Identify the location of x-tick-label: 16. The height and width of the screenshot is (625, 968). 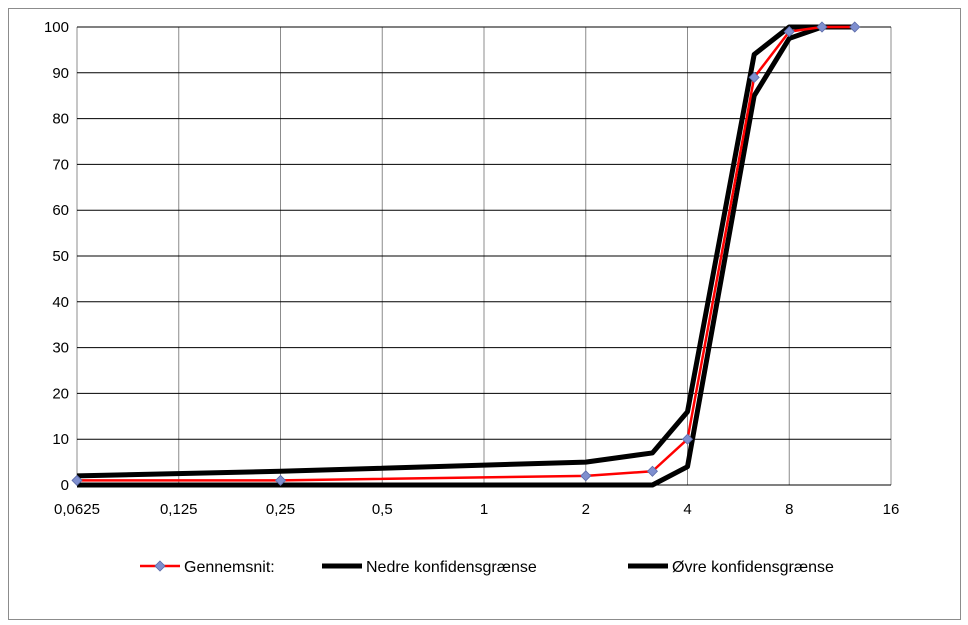
(891, 509).